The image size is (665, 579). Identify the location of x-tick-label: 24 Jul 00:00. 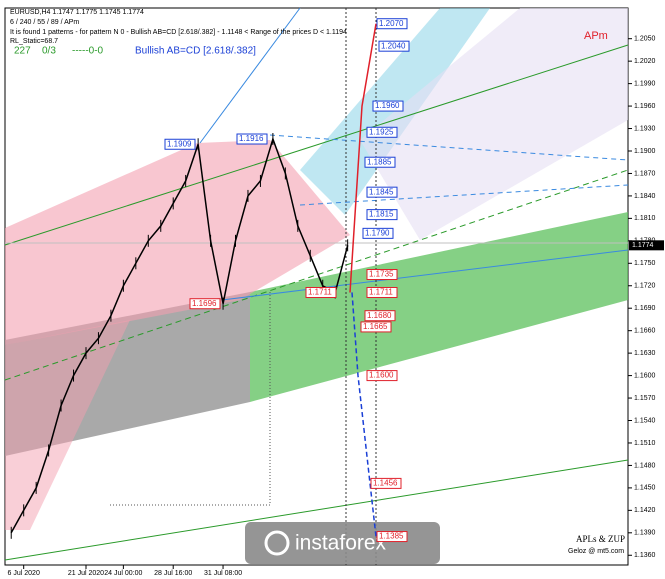
(123, 573).